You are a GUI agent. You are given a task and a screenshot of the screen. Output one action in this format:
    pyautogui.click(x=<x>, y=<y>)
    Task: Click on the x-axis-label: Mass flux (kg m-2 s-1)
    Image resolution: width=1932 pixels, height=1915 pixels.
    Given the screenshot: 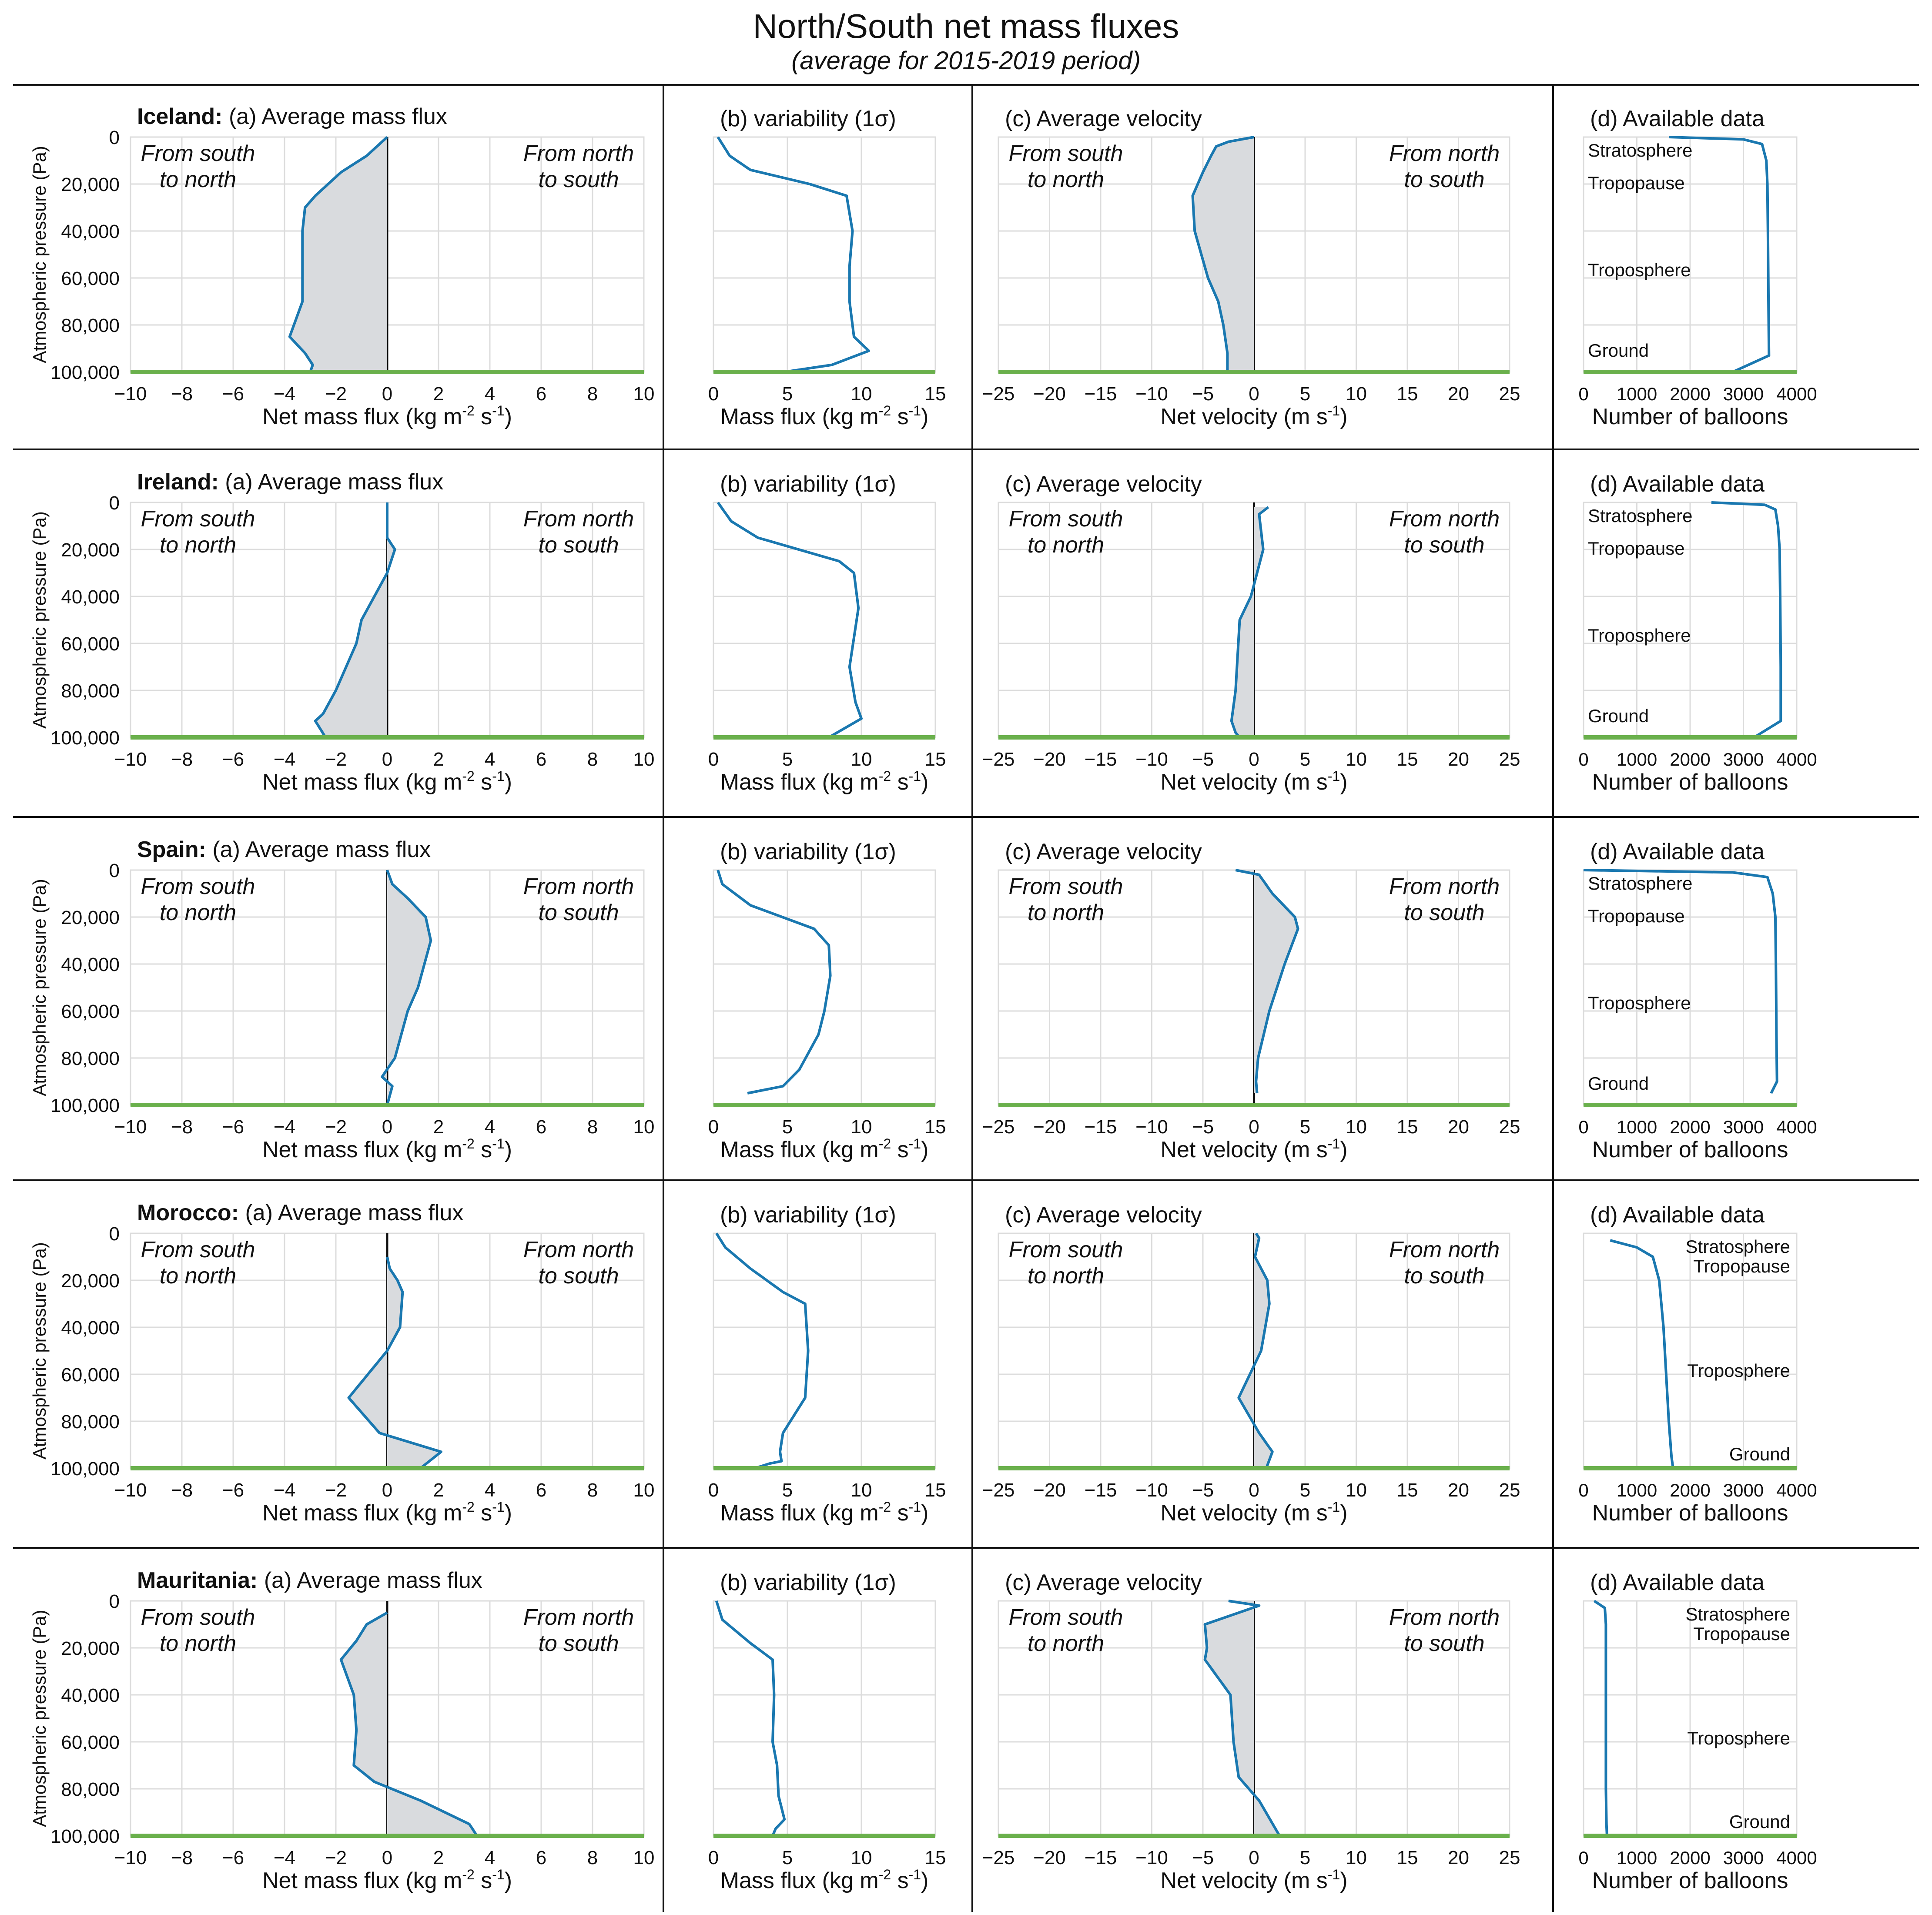 What is the action you would take?
    pyautogui.click(x=824, y=1512)
    